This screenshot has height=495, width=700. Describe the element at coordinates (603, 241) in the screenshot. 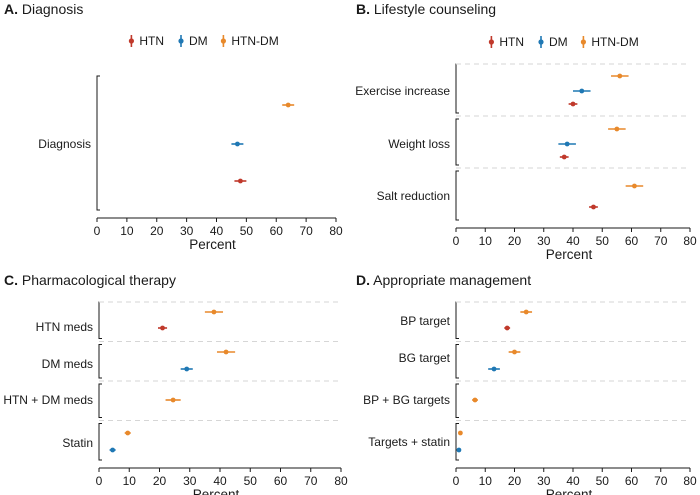

I see `x-tick-label: 50` at that location.